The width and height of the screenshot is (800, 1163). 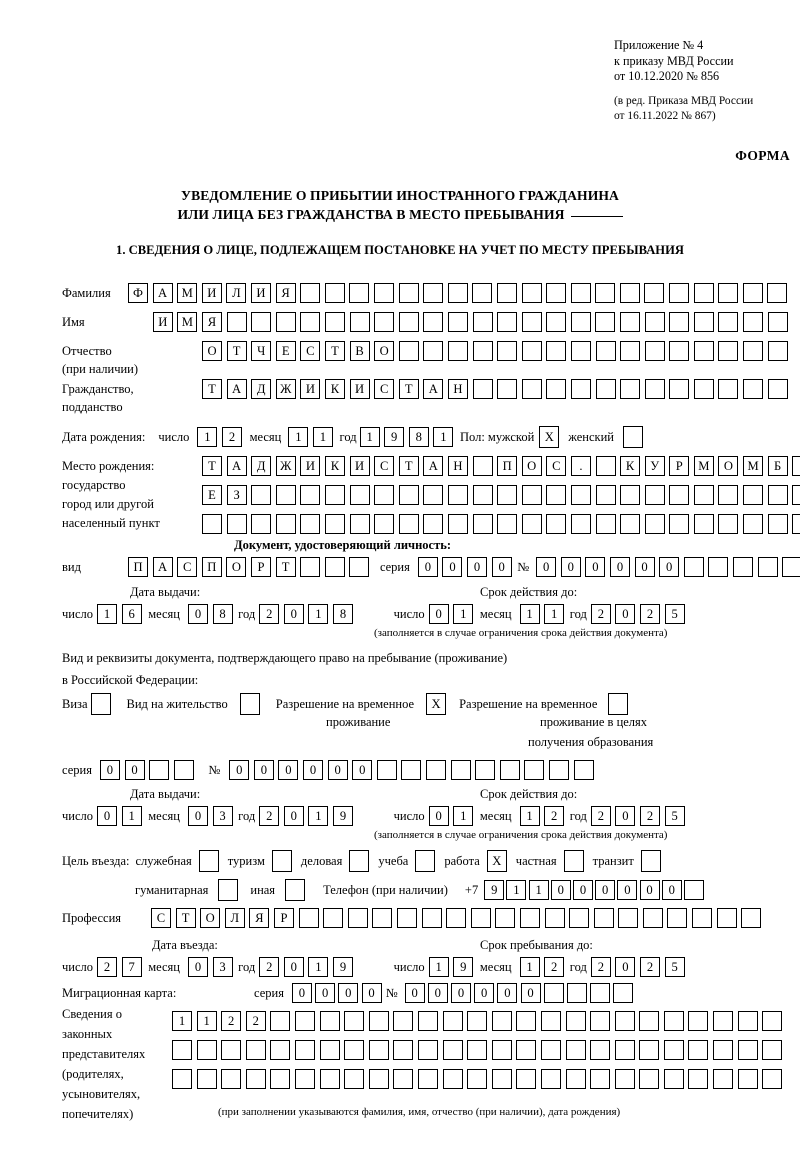 What do you see at coordinates (343, 614) in the screenshot?
I see `char-cell: 8` at bounding box center [343, 614].